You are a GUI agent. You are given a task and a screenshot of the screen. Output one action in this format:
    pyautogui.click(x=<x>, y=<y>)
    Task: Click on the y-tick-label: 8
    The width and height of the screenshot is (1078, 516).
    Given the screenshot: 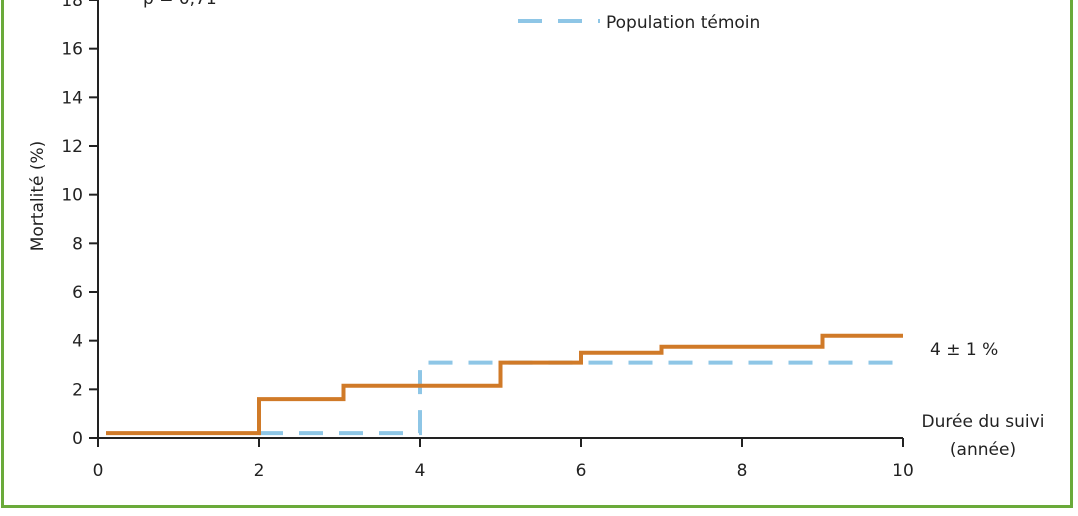 What is the action you would take?
    pyautogui.click(x=77, y=244)
    